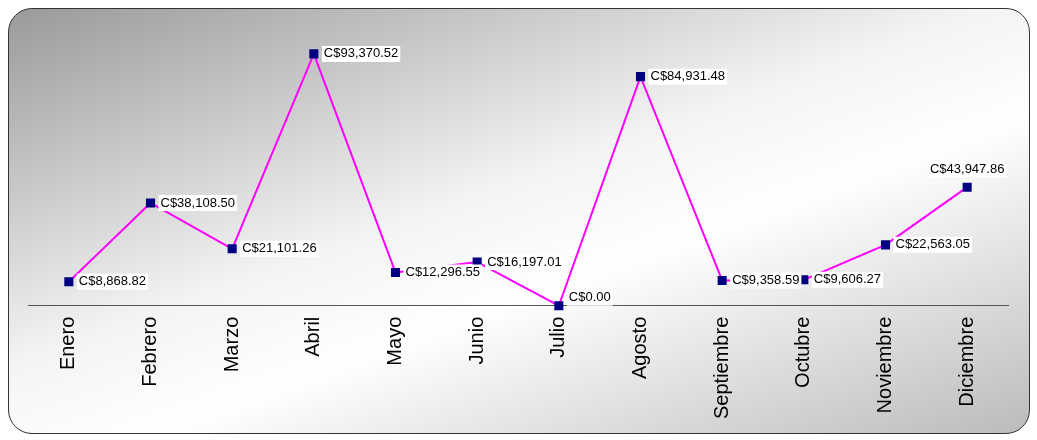 Image resolution: width=1037 pixels, height=440 pixels. I want to click on data-label: C$9,606.27, so click(847, 279).